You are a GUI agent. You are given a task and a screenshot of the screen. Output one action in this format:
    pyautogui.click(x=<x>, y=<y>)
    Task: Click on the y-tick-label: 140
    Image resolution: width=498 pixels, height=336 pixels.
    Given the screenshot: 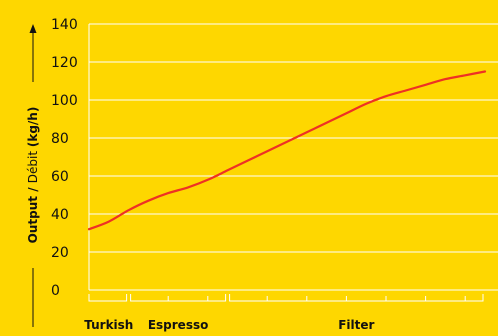 What is the action you would take?
    pyautogui.click(x=64, y=25)
    